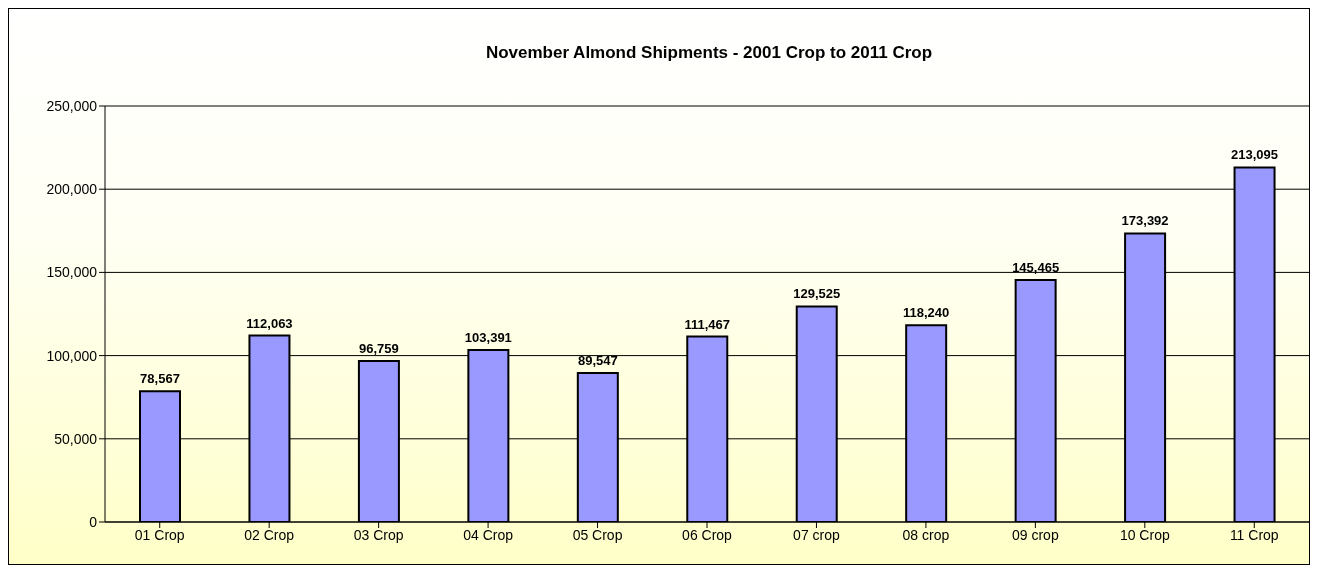 This screenshot has width=1333, height=580. I want to click on x-tick-label: 07 crop, so click(817, 534).